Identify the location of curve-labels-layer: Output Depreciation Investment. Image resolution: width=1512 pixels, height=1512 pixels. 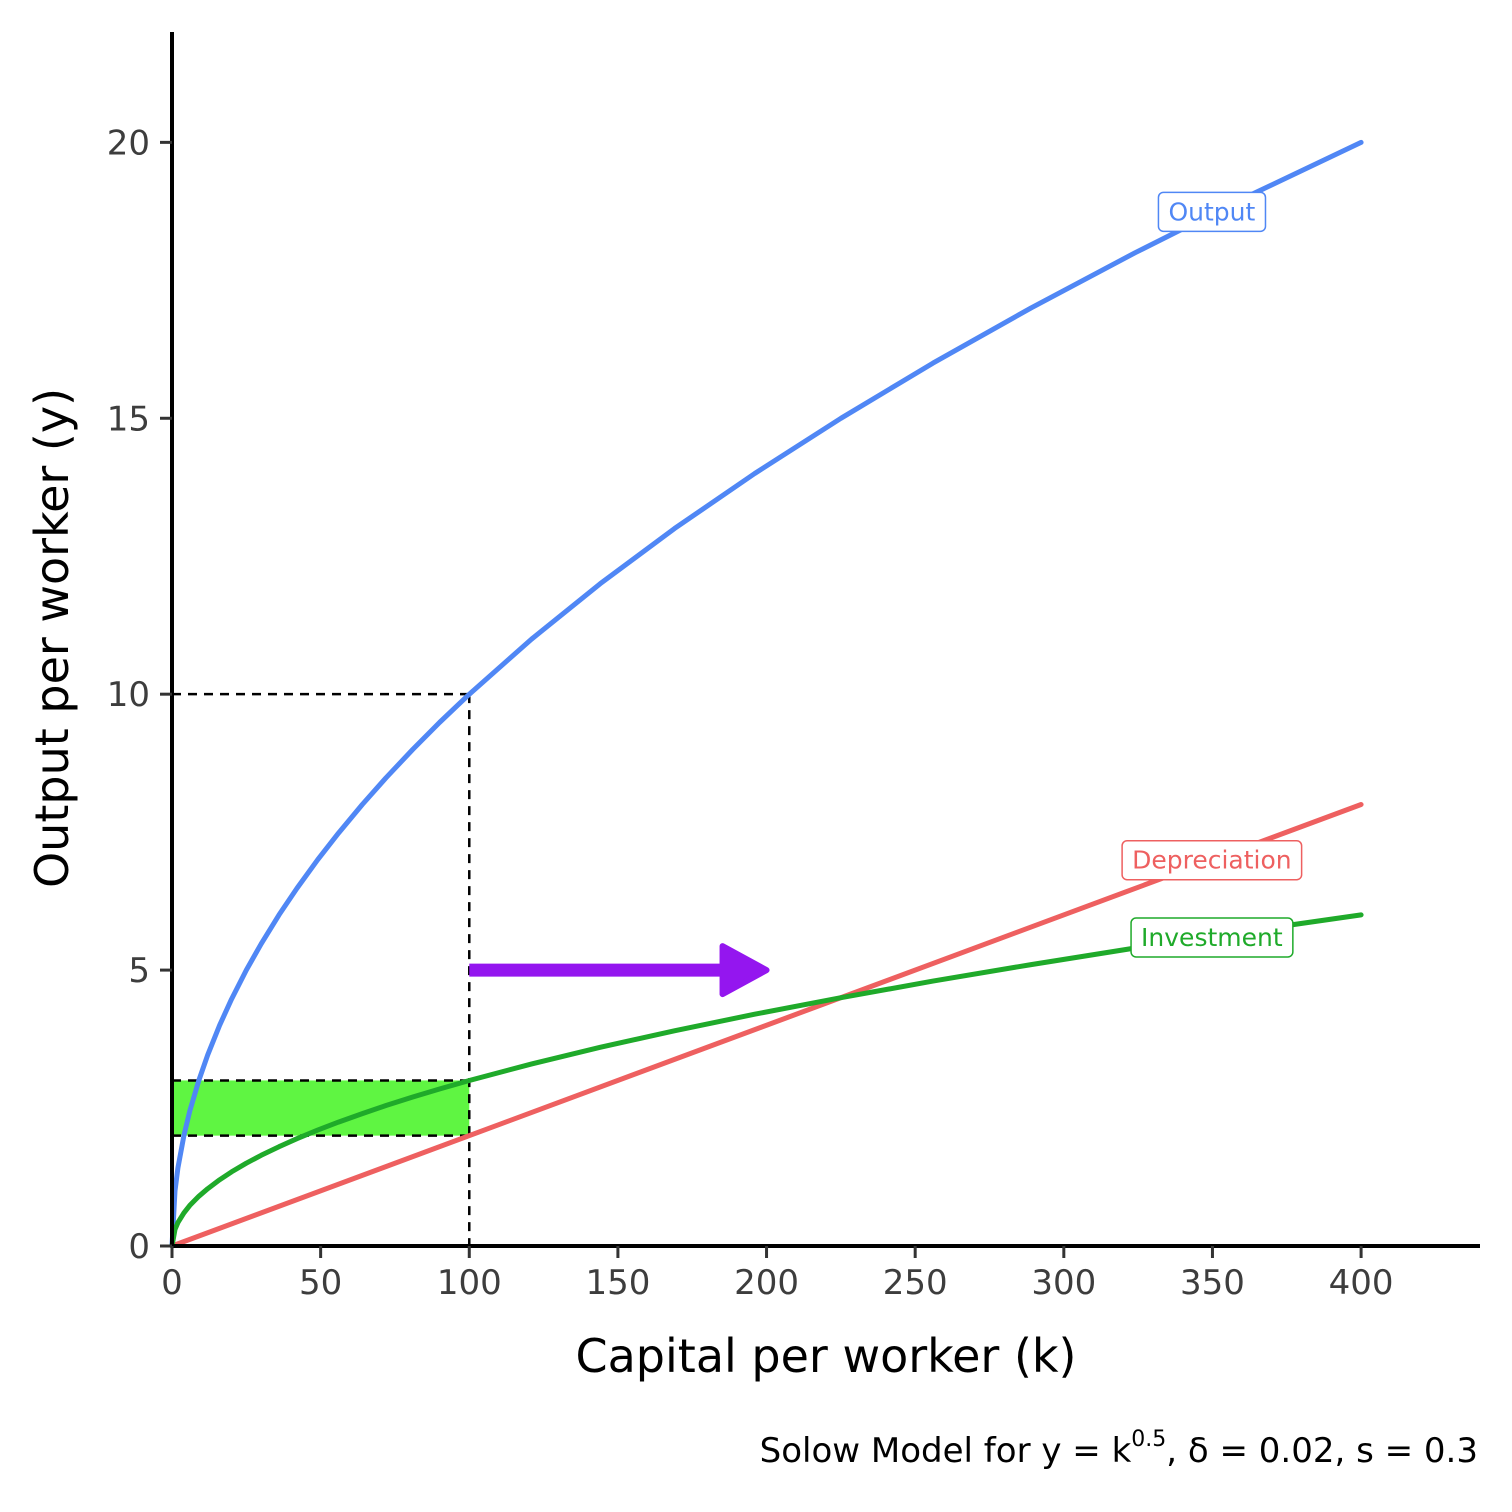
(1212, 574).